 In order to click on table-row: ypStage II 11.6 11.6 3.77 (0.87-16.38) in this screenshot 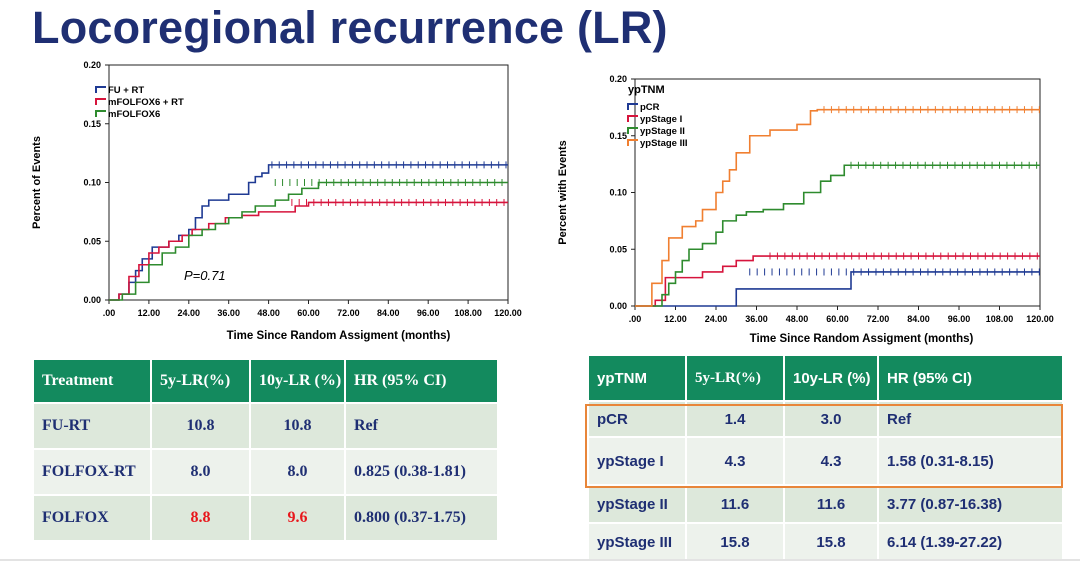, I will do `click(825, 504)`.